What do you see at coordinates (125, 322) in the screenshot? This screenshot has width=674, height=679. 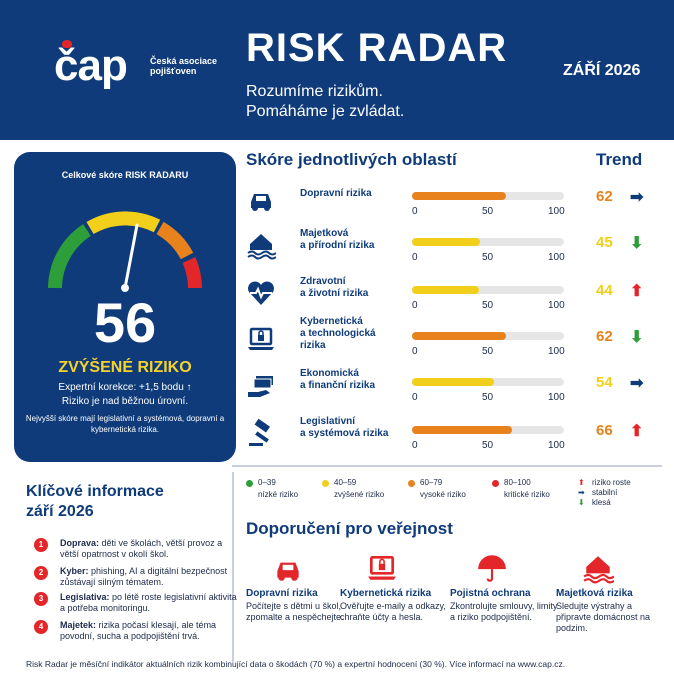 I see `overall-score: 56` at bounding box center [125, 322].